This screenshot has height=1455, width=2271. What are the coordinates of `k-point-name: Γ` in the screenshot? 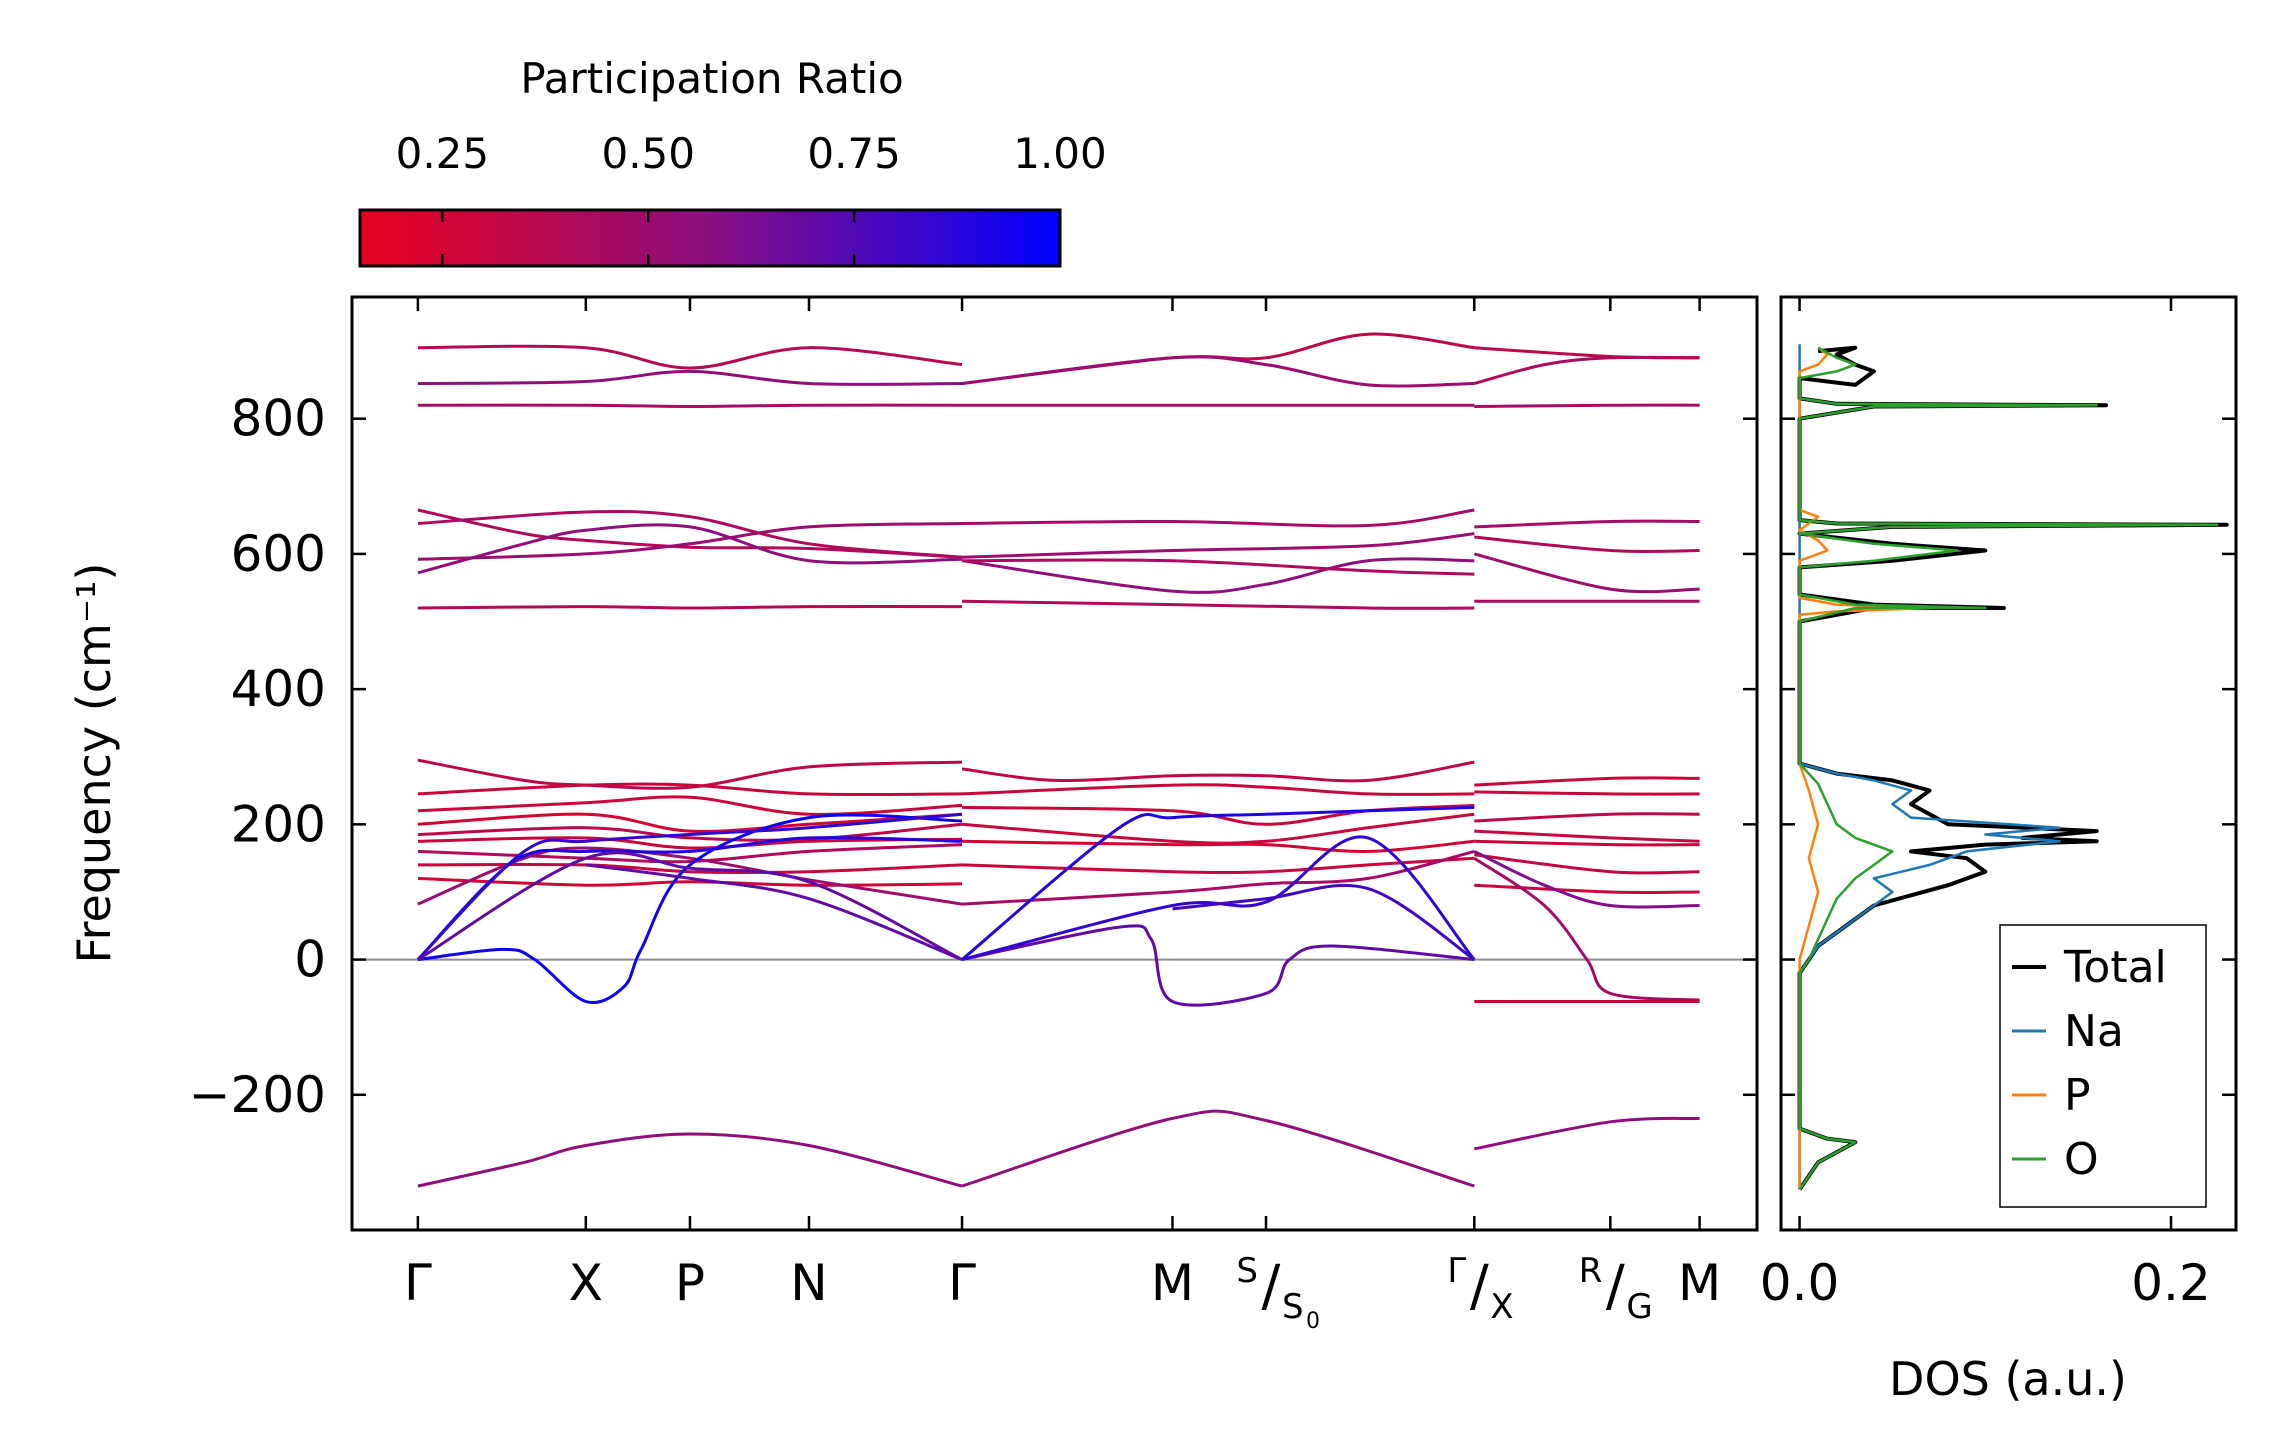 It's located at (962, 1283).